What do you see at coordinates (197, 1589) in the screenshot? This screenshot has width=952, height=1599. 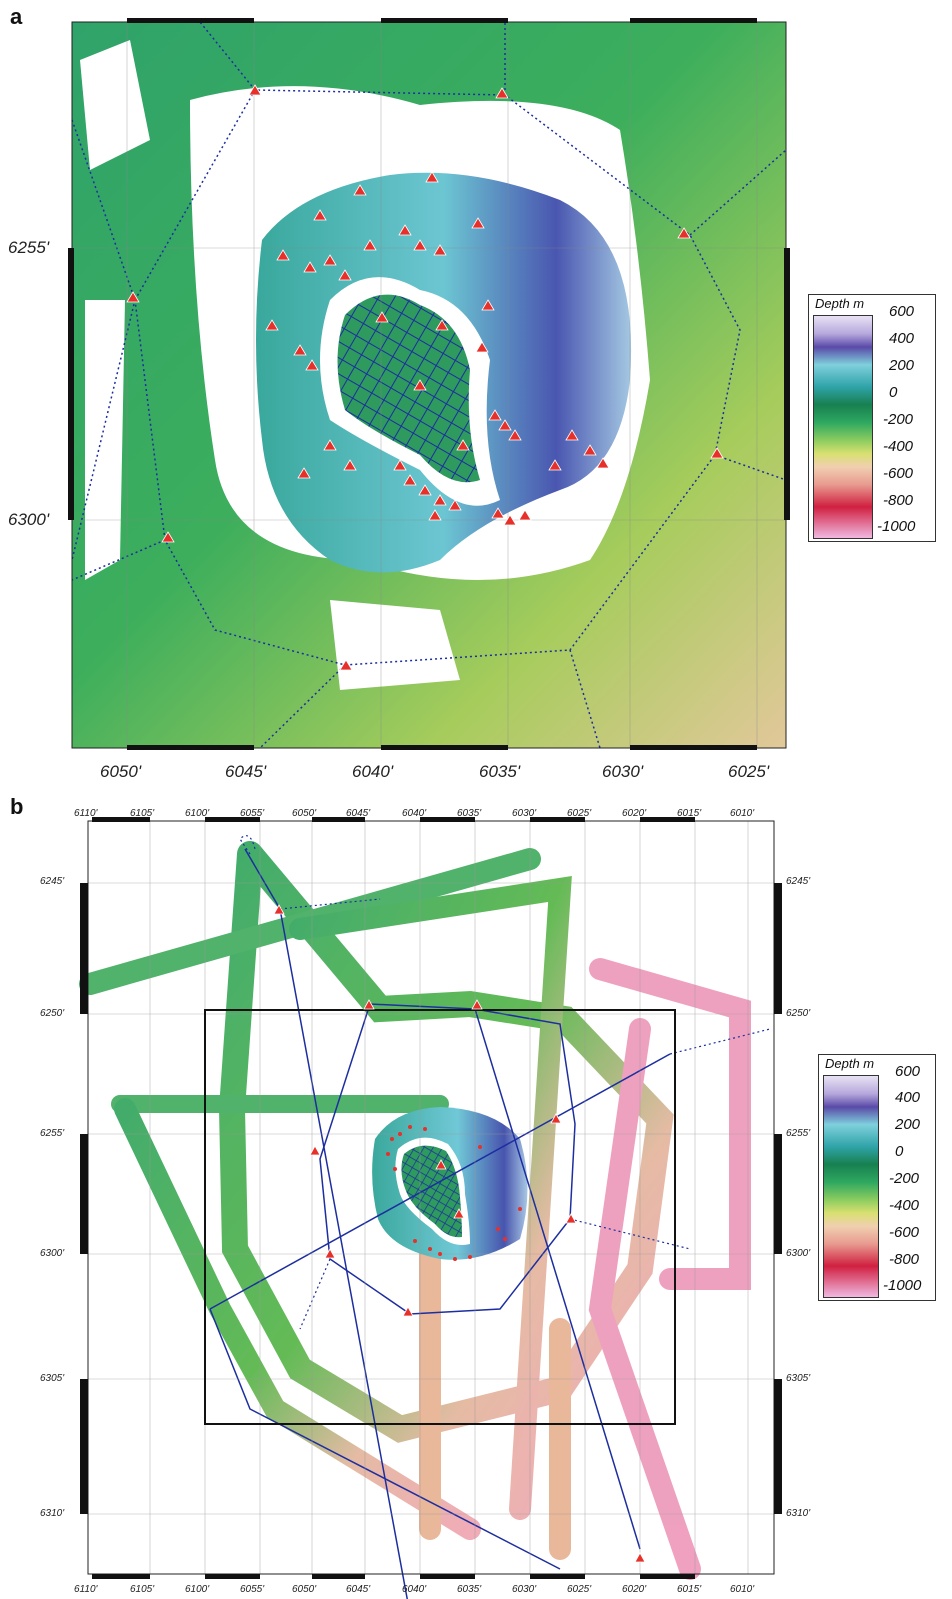 I see `panel-b-x-label-bottom: 6100'` at bounding box center [197, 1589].